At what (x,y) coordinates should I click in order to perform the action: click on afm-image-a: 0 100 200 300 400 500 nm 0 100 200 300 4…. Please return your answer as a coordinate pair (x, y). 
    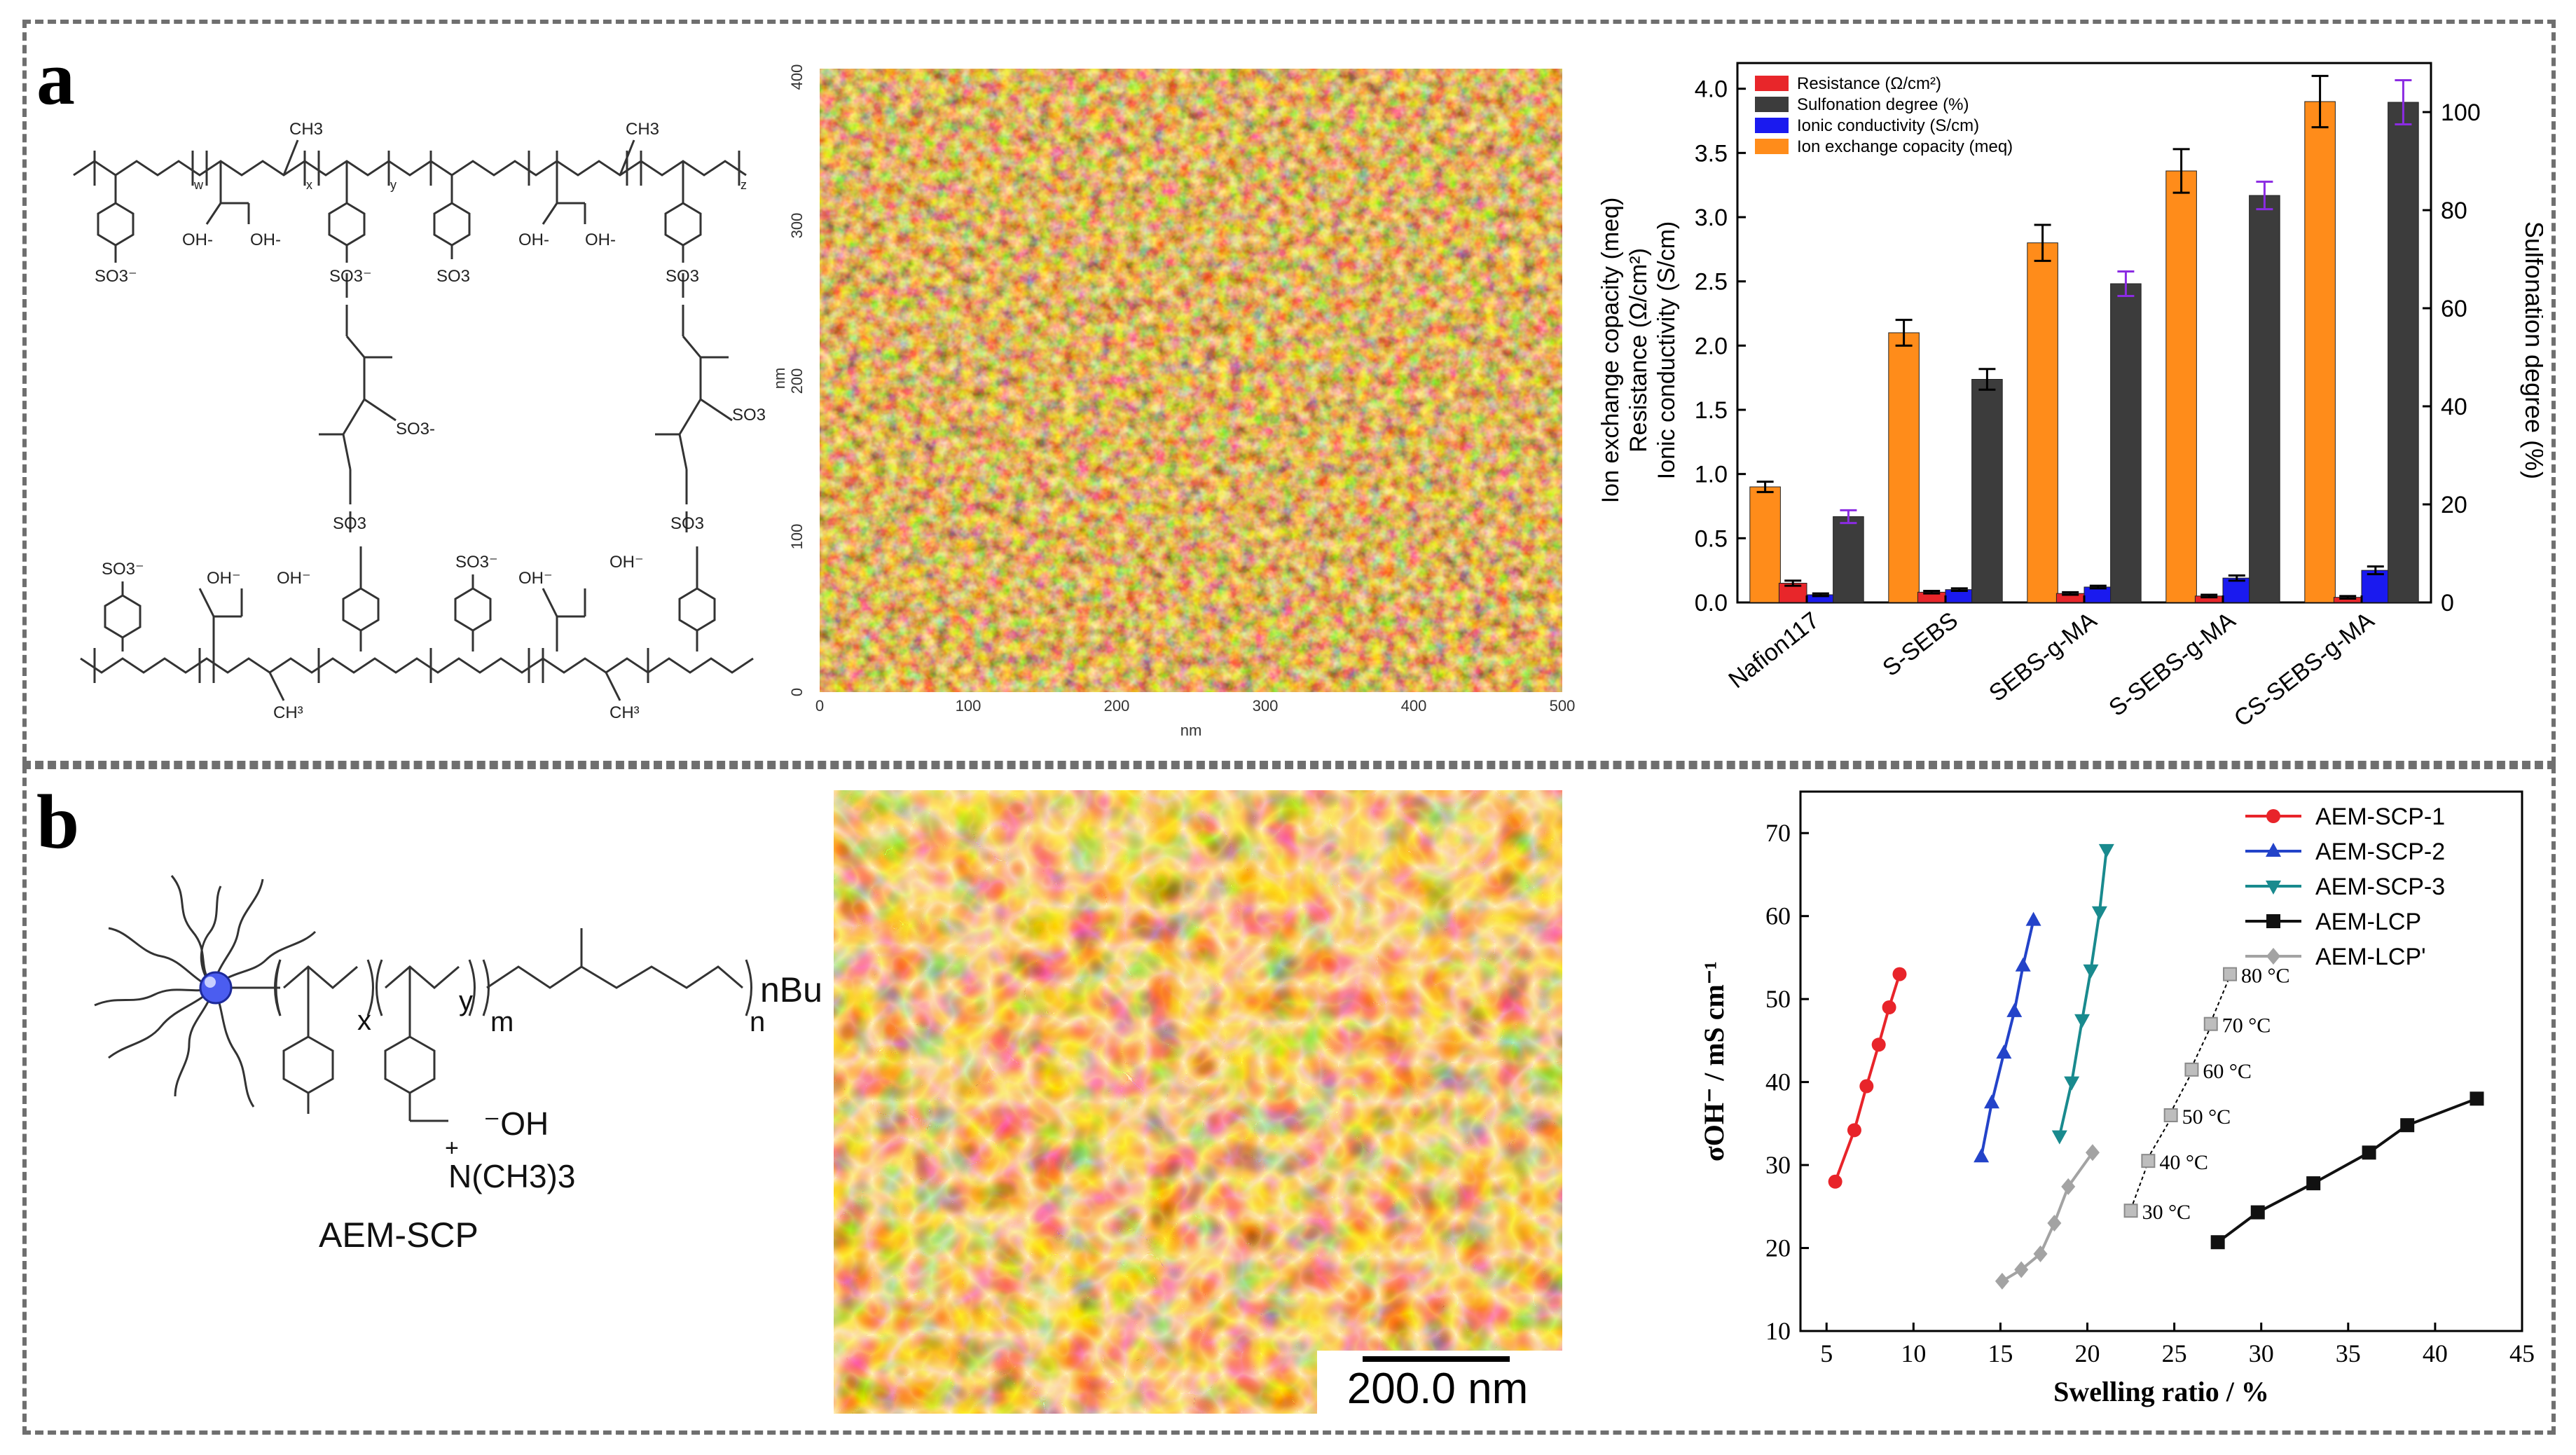
    Looking at the image, I should click on (1173, 401).